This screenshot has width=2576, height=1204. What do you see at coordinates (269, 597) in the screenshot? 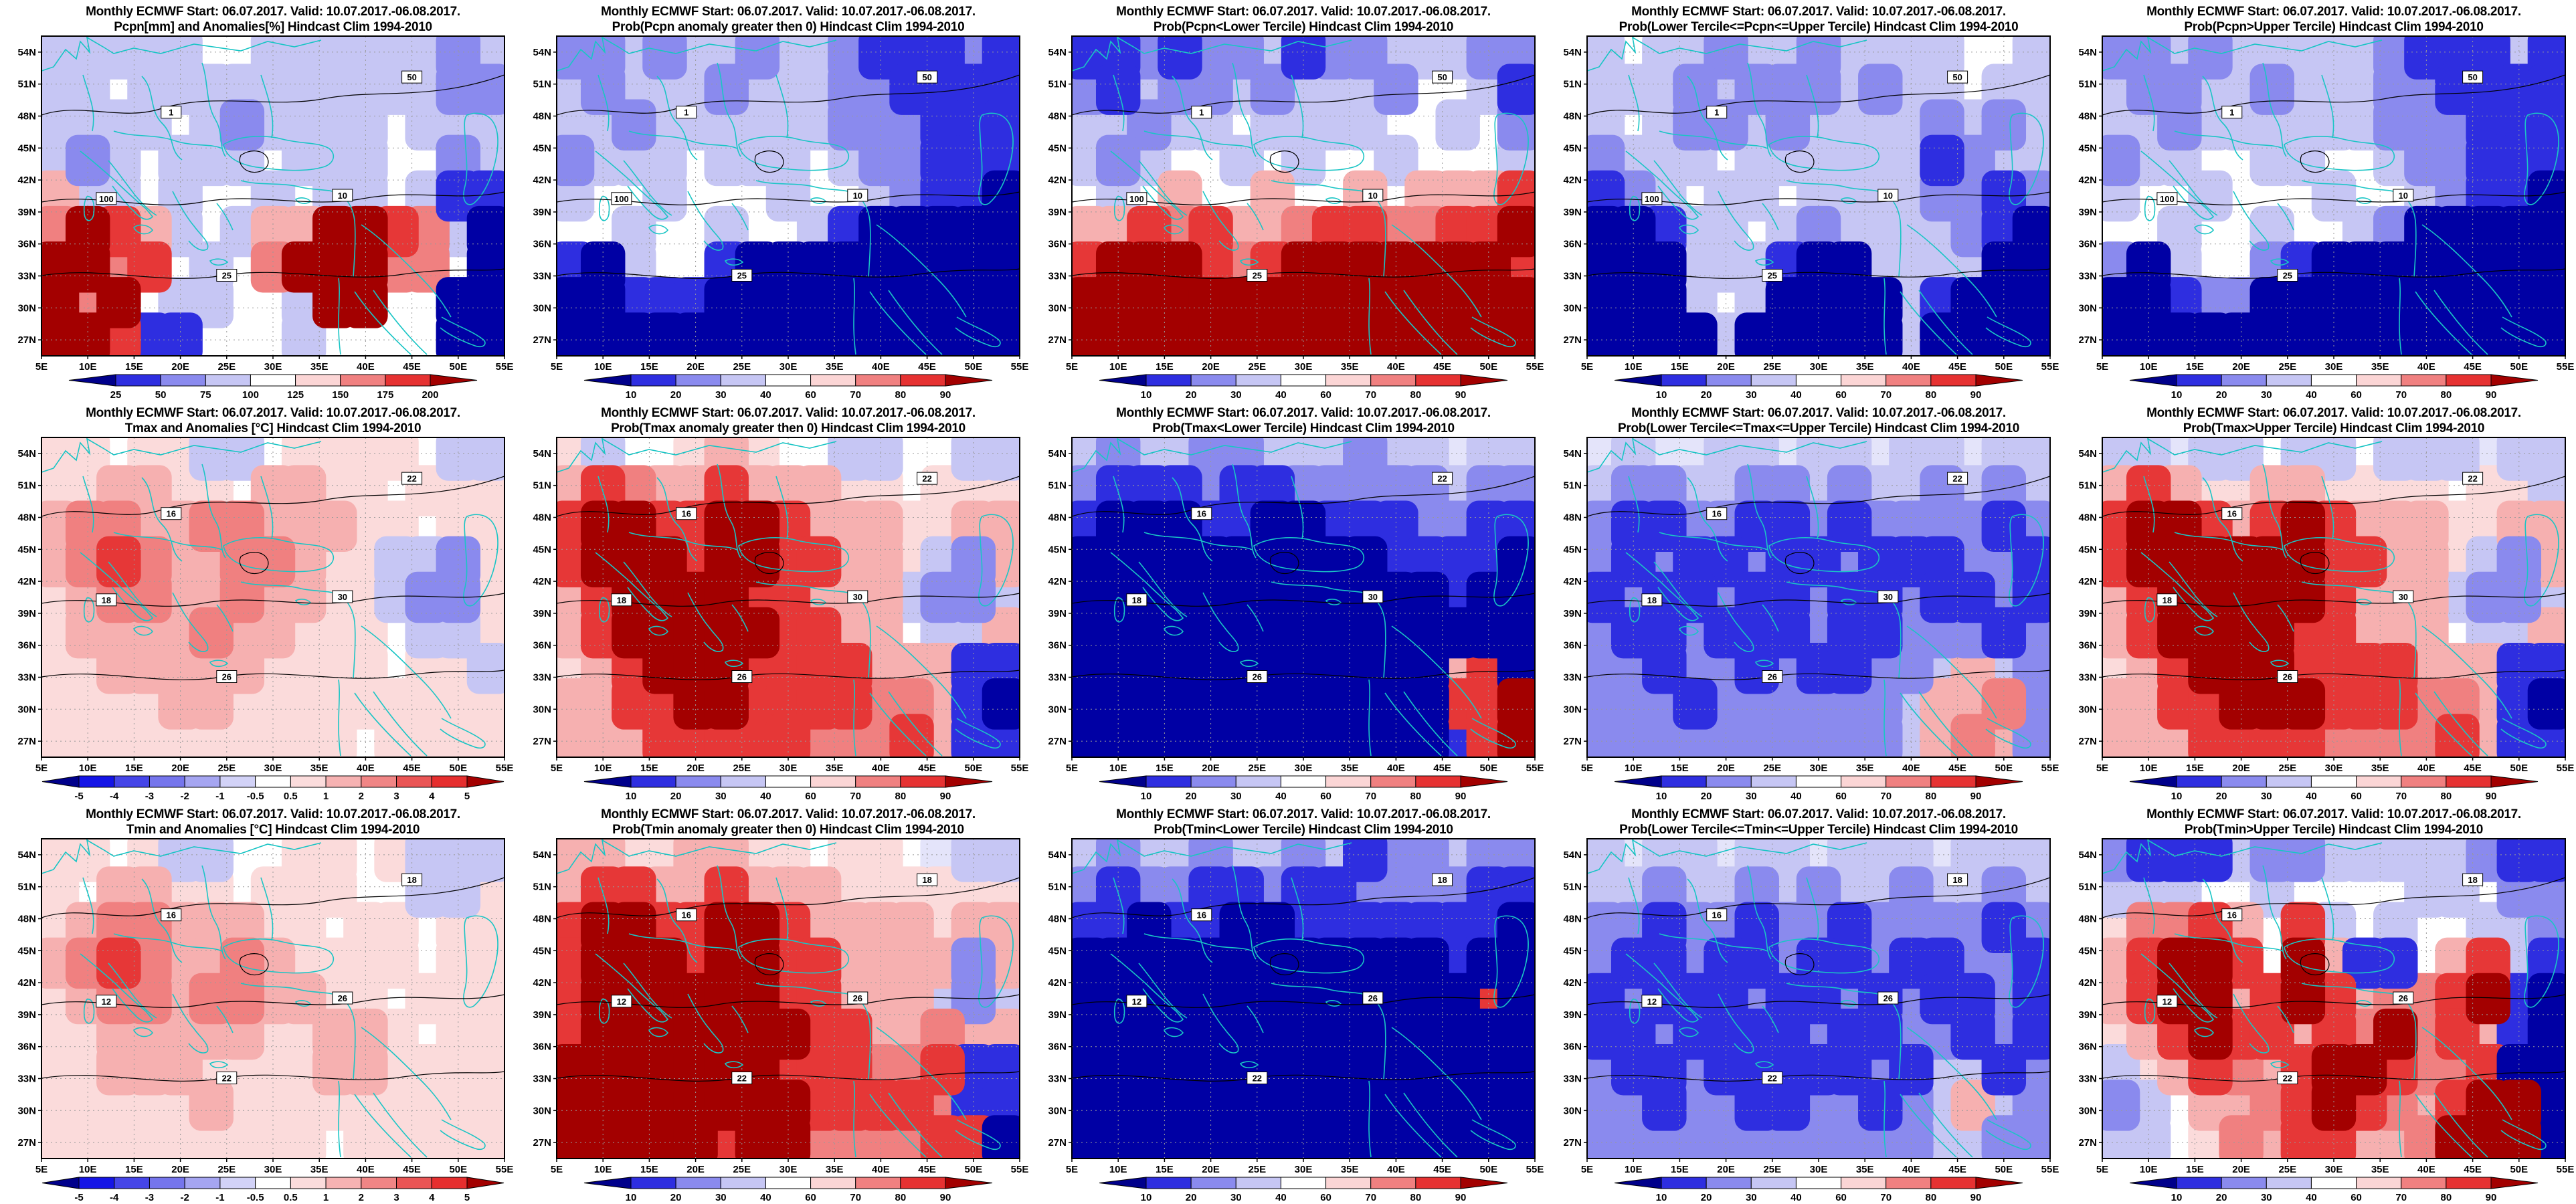
I see `coastline-borders` at bounding box center [269, 597].